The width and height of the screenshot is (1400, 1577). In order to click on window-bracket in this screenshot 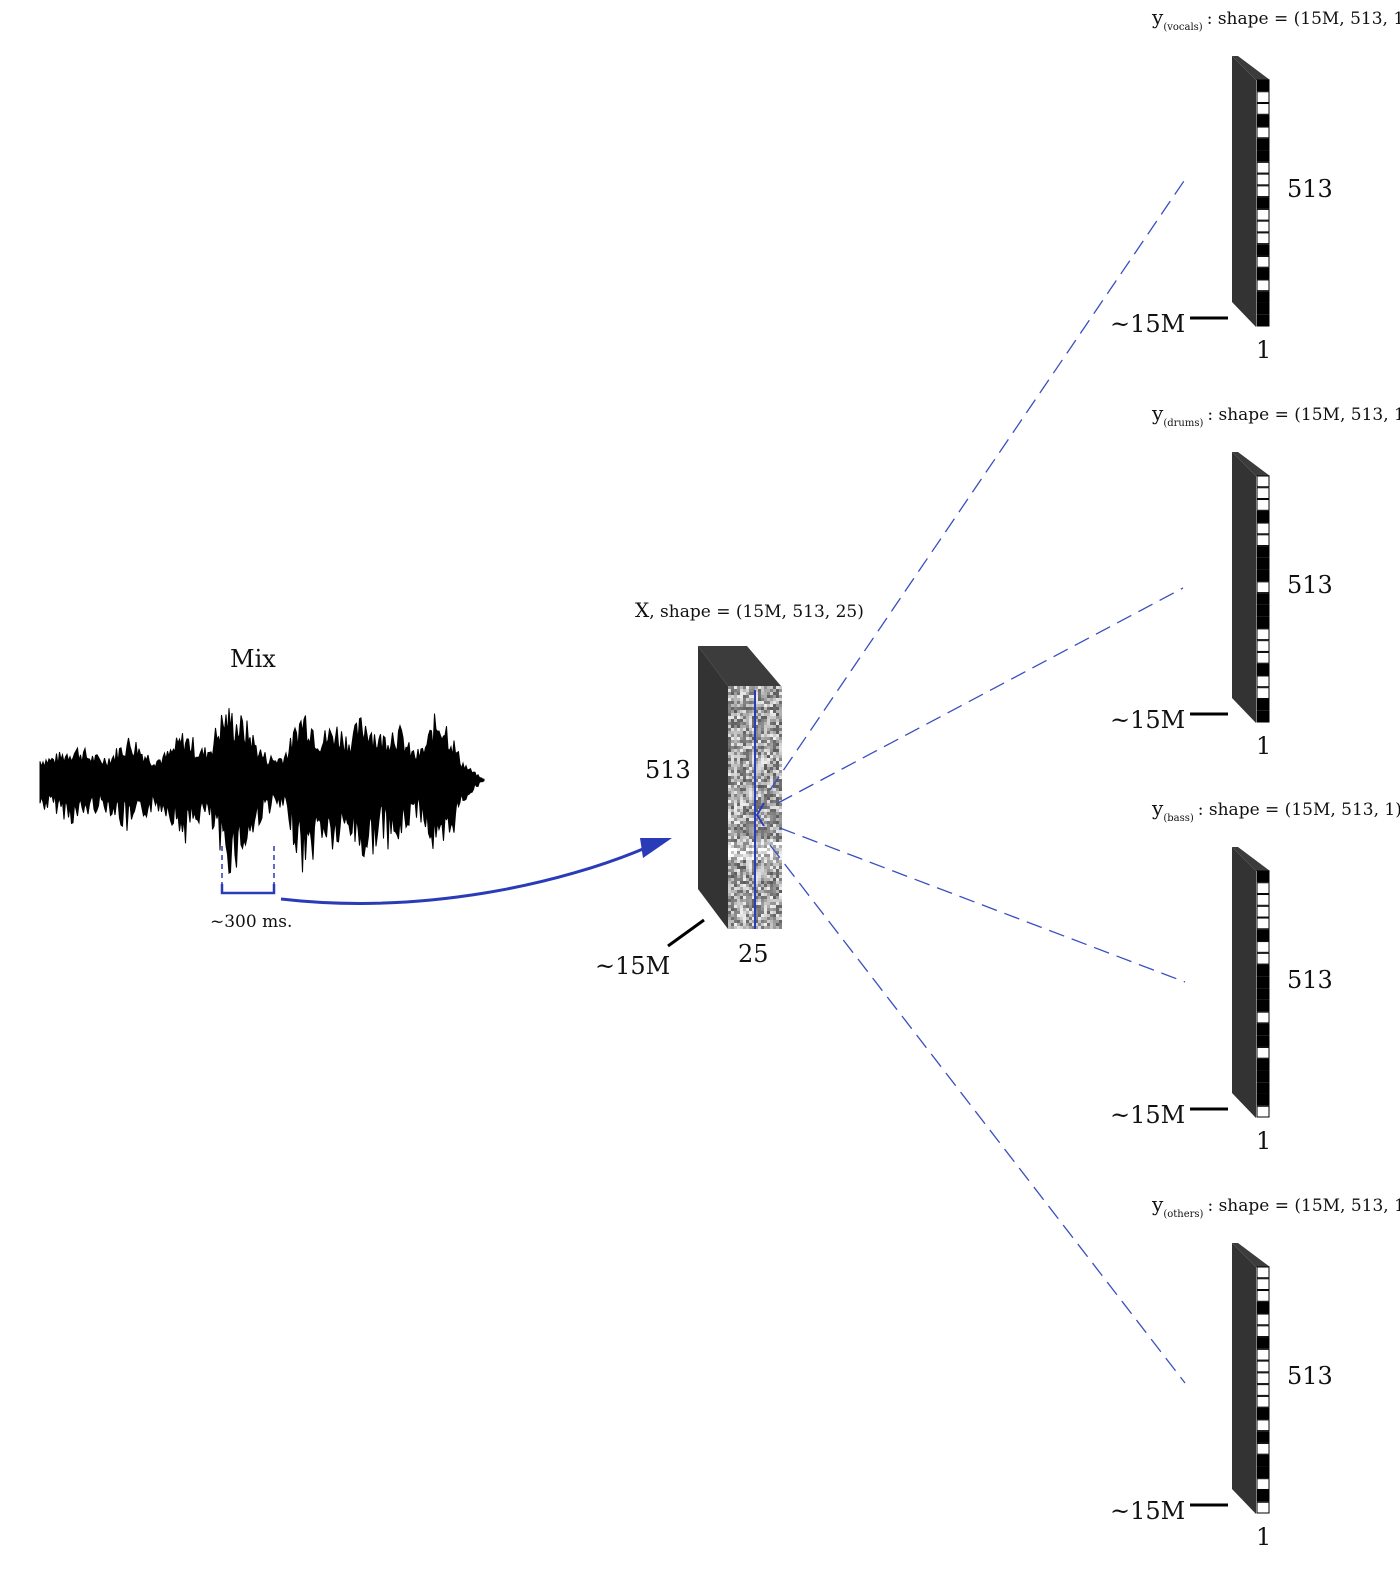, I will do `click(248, 870)`.